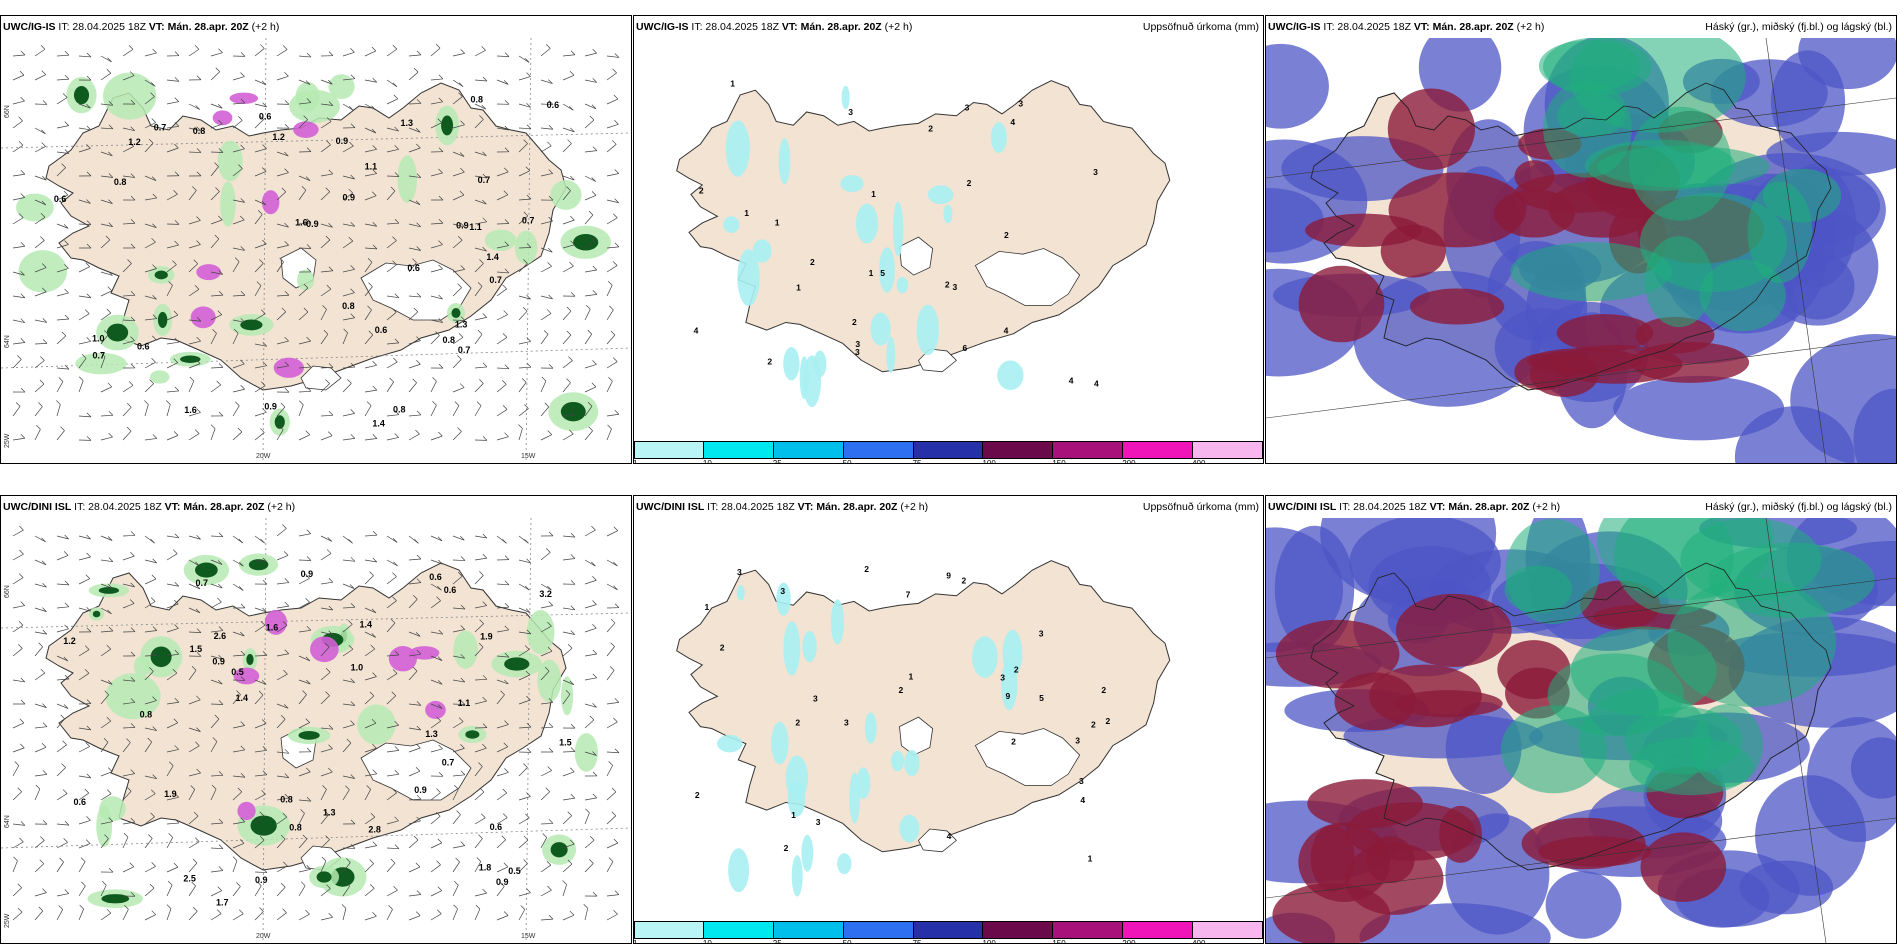 The image size is (1900, 950). Describe the element at coordinates (916, 256) in the screenshot. I see `glacier-area` at that location.